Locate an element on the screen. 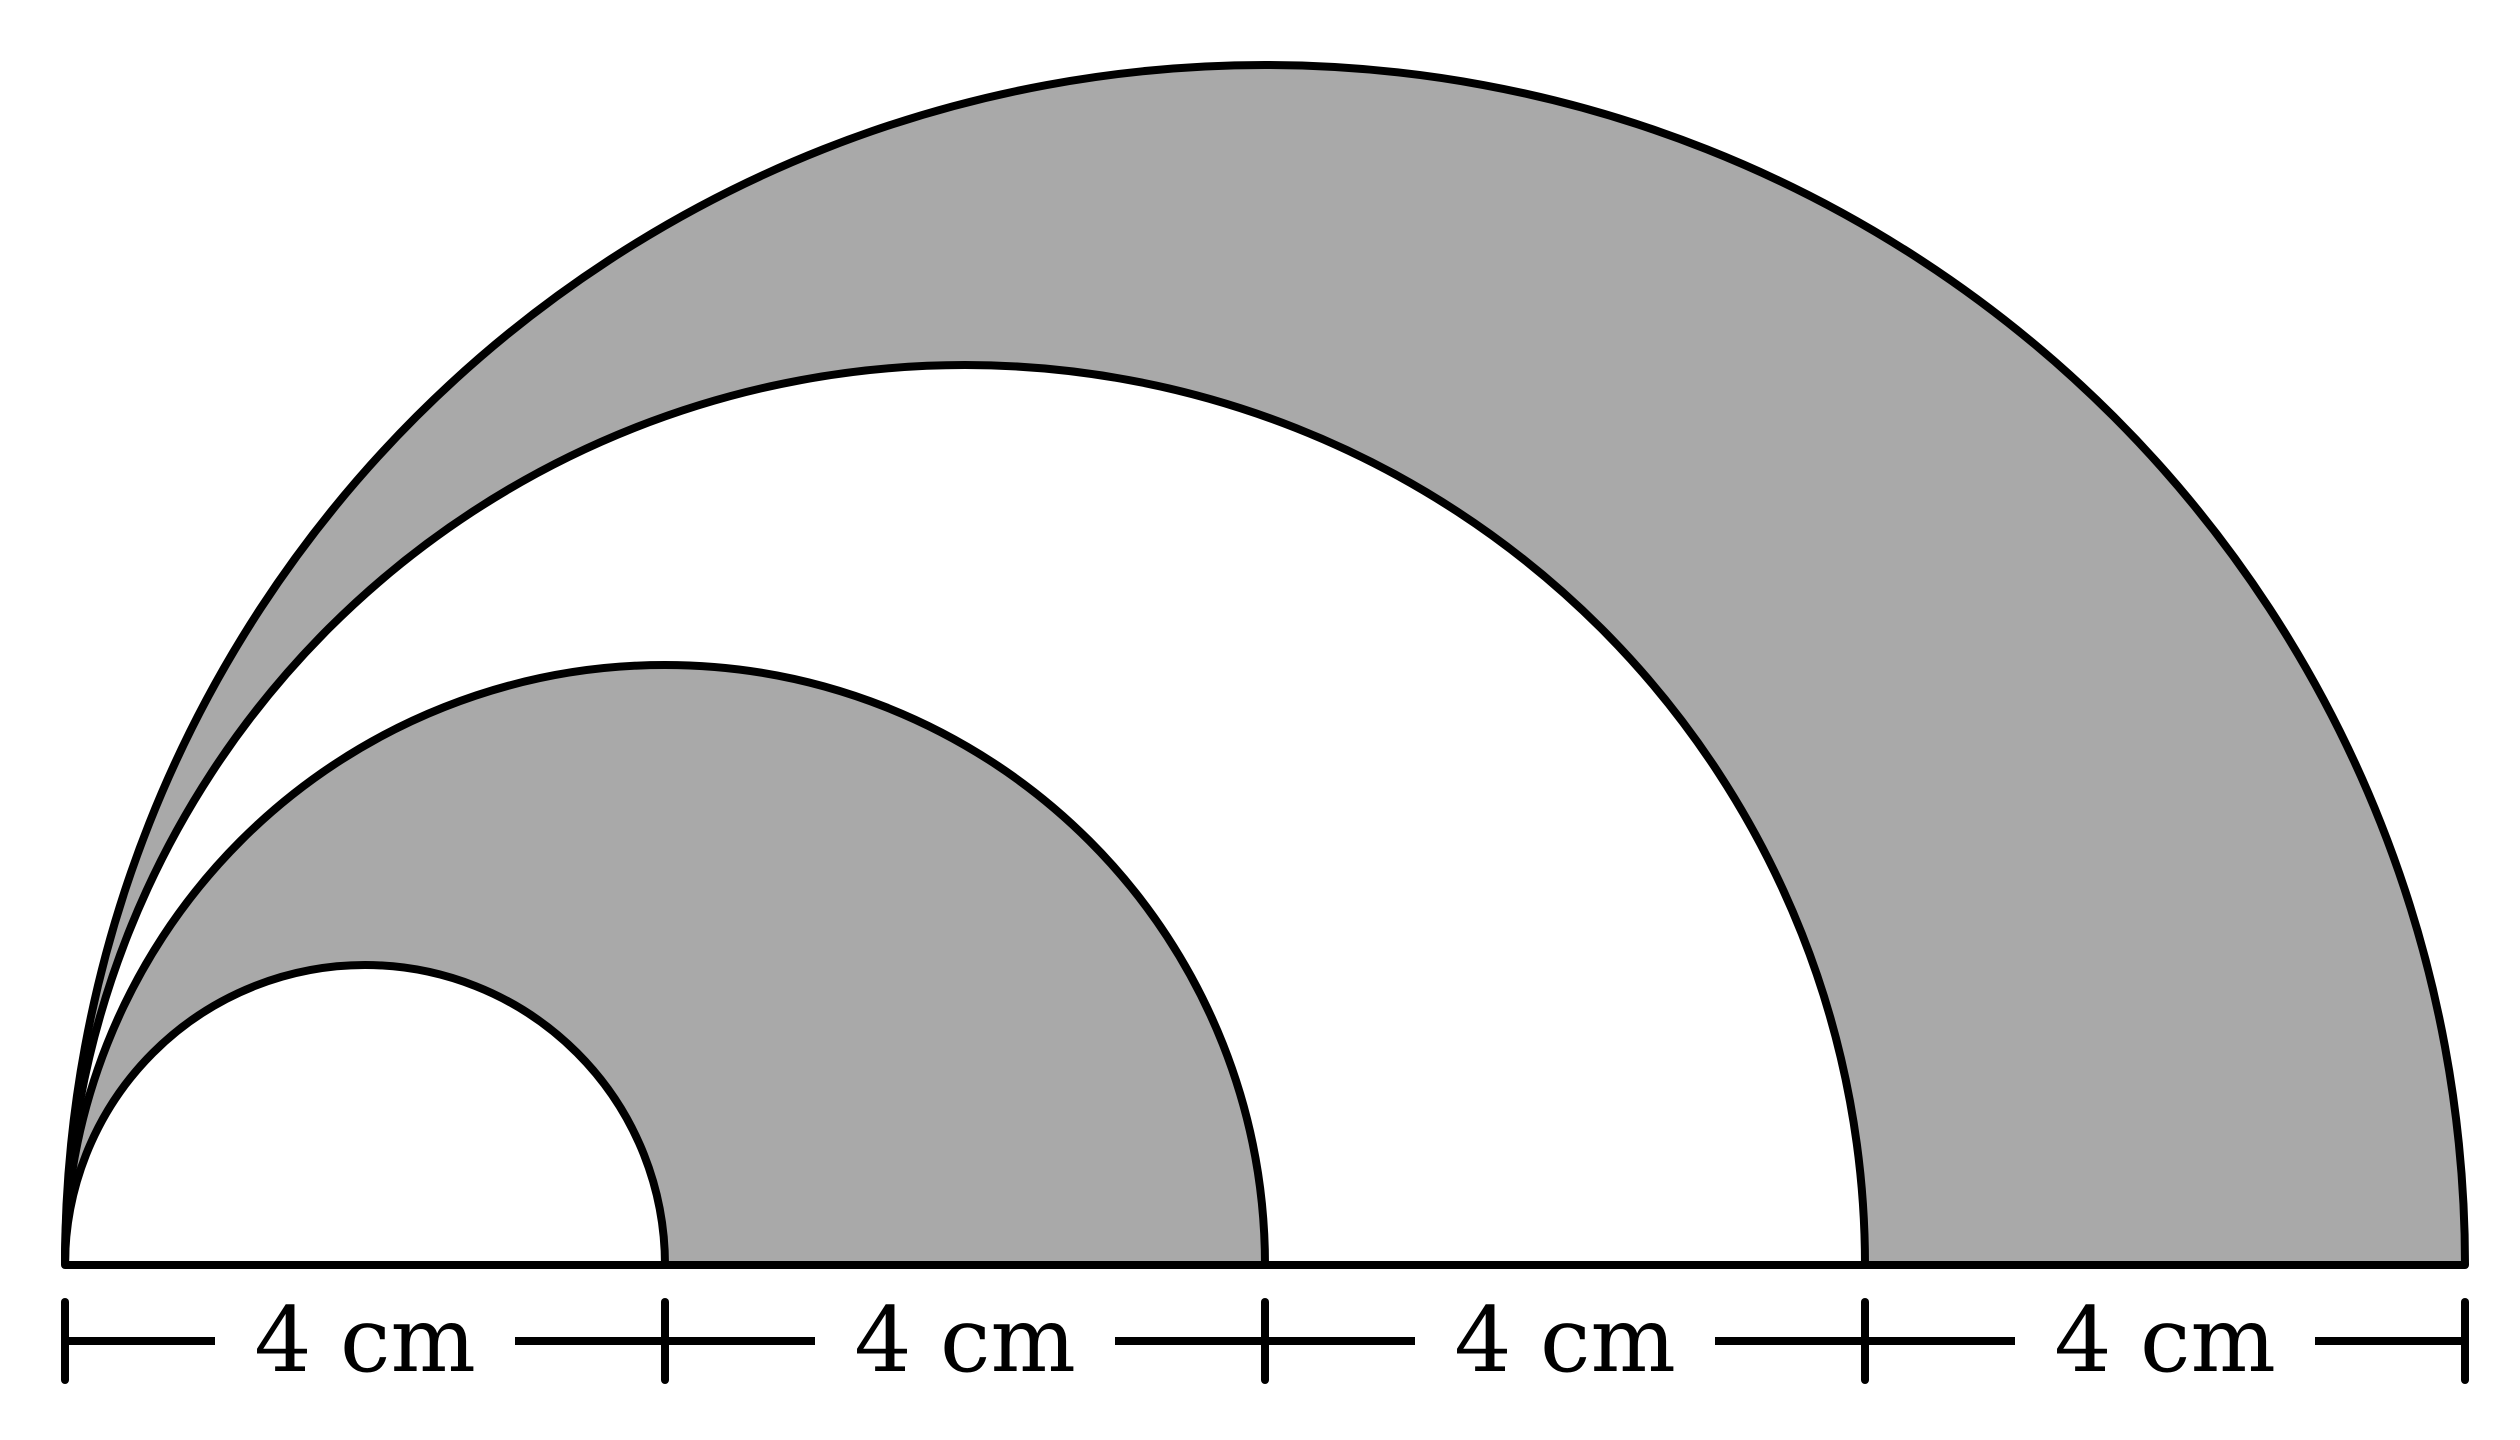 Image resolution: width=2520 pixels, height=1440 pixels. dimension-label-4: 4 cm is located at coordinates (2165, 1340).